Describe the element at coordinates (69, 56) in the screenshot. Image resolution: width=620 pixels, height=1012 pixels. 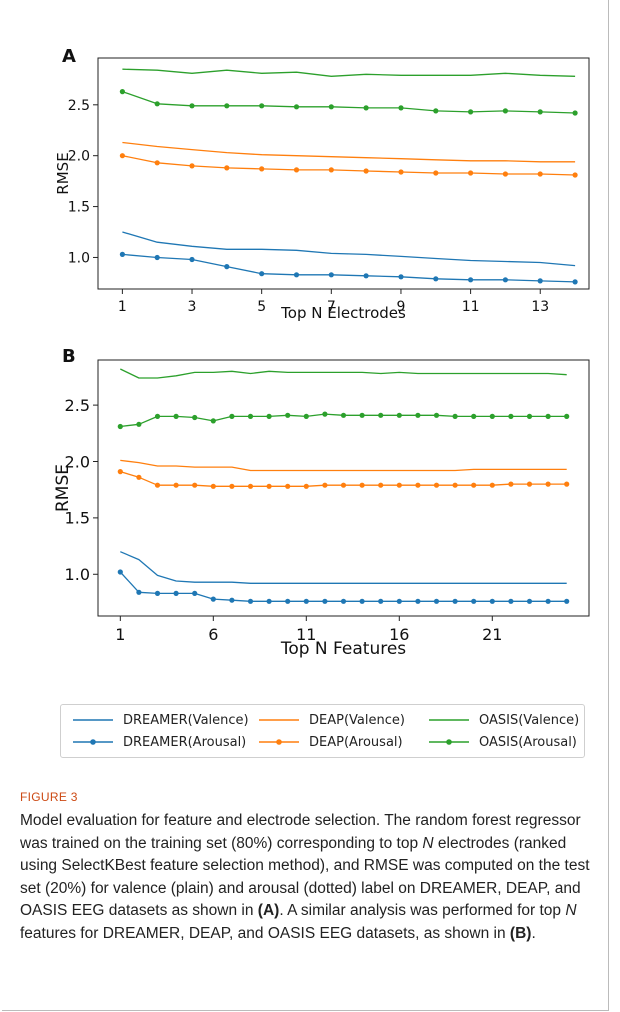
I see `panel-label: A` at that location.